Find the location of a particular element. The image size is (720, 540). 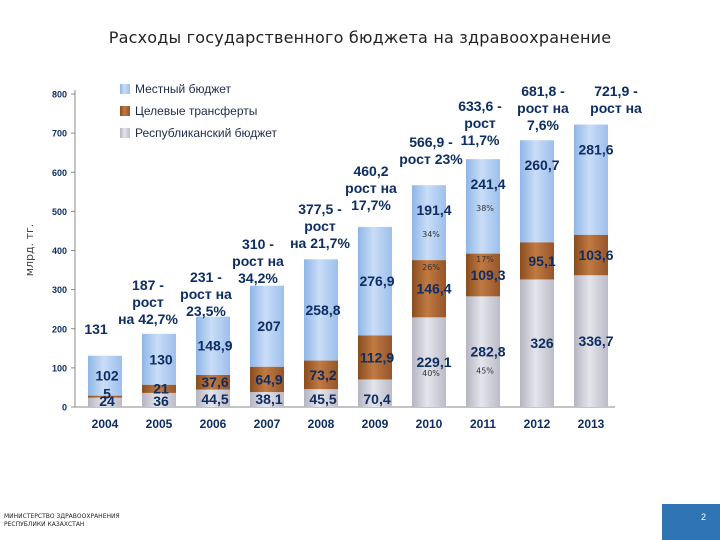

y-axis-label: млрд. тг. is located at coordinates (29, 250).